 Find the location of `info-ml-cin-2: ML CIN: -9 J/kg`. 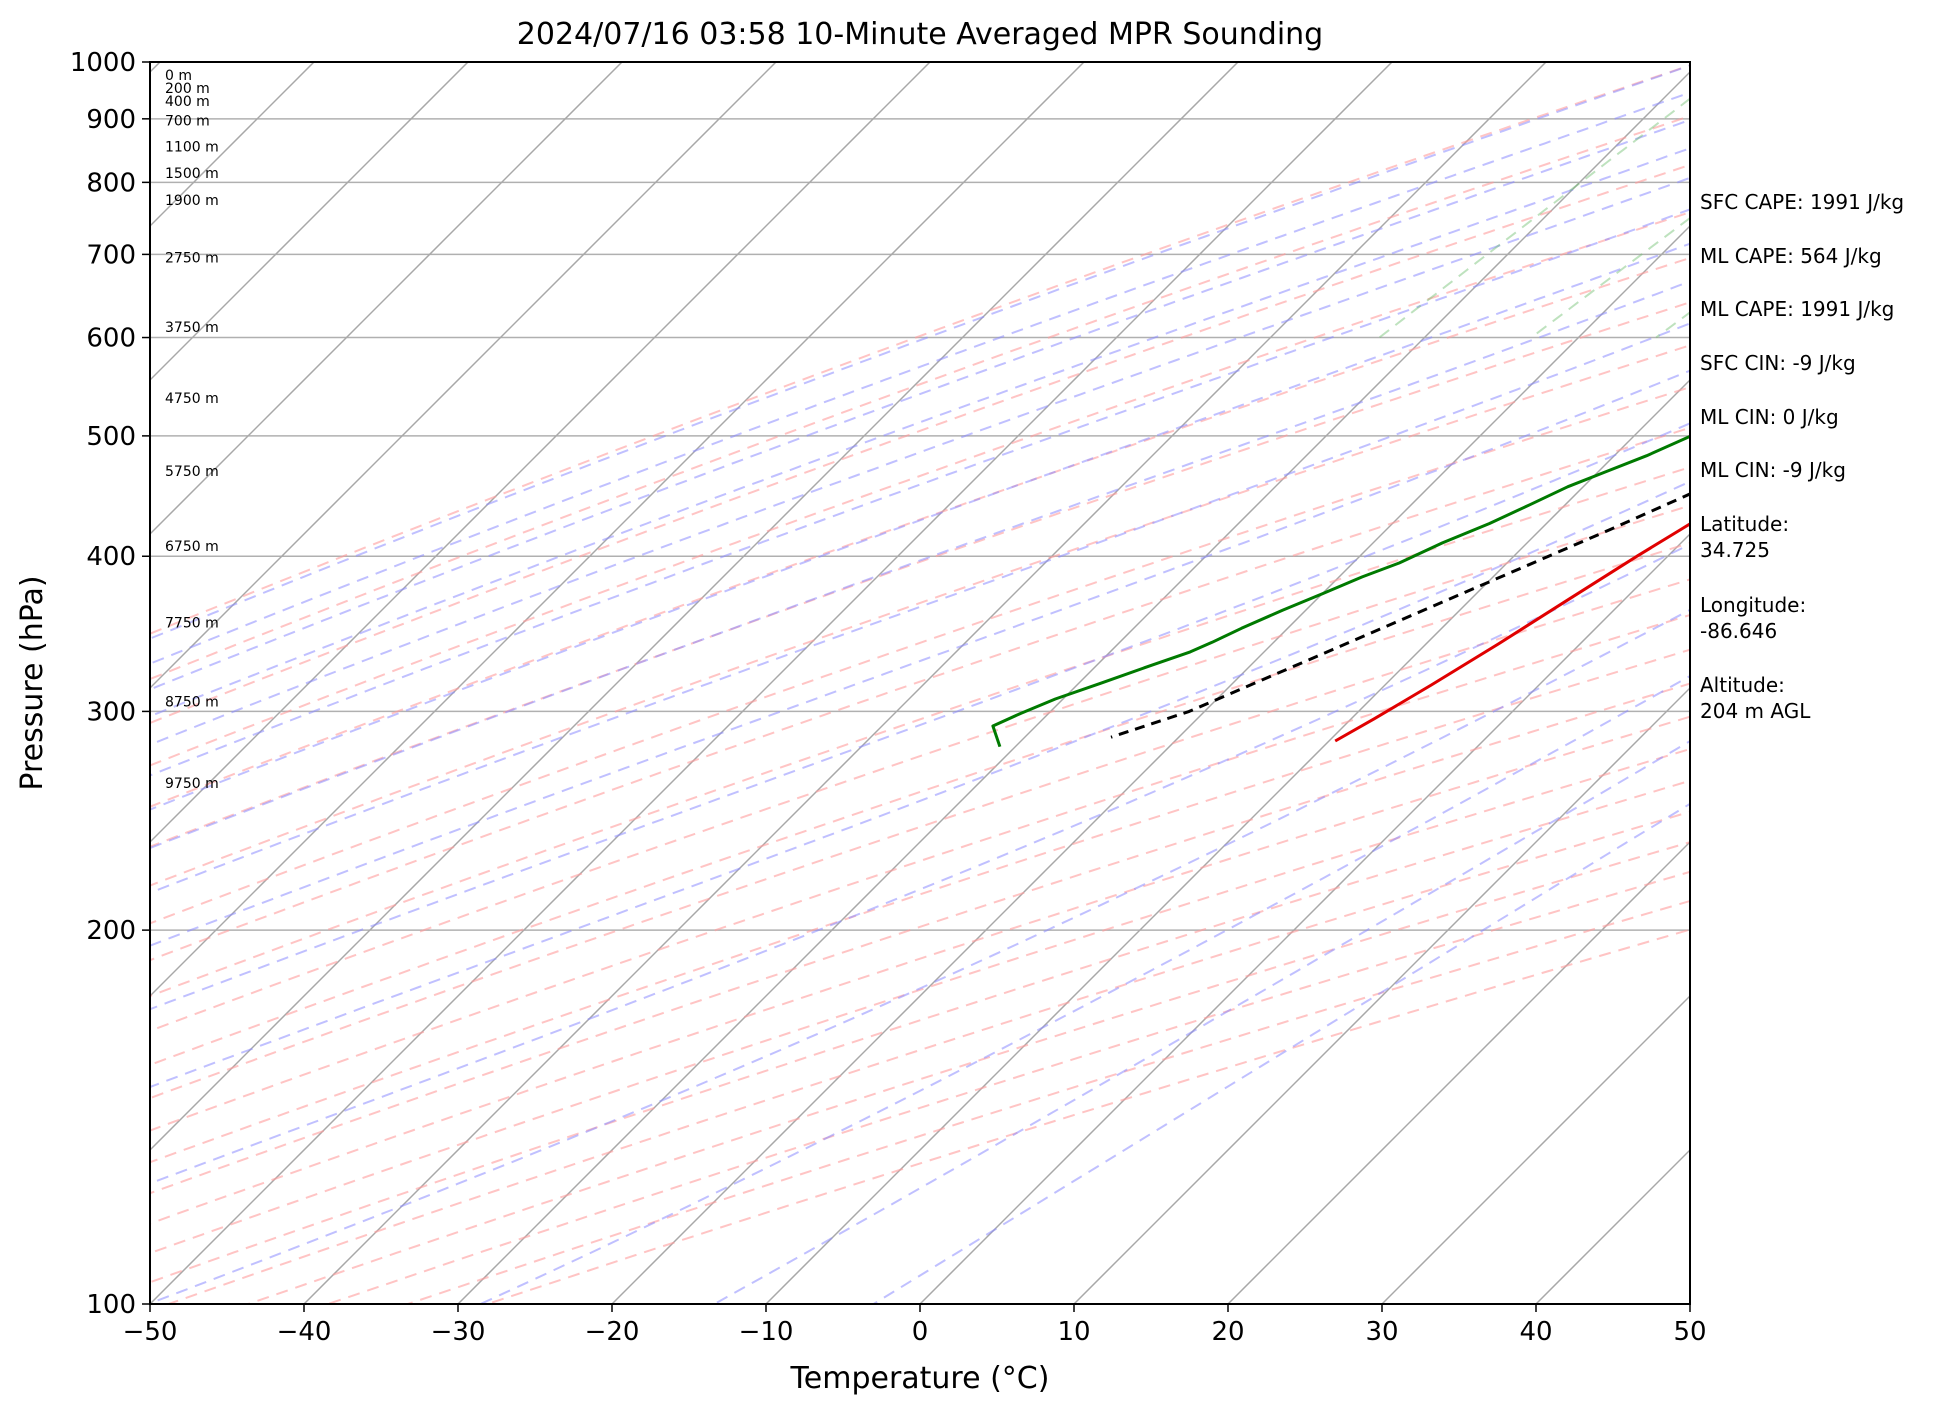

info-ml-cin-2: ML CIN: -9 J/kg is located at coordinates (1773, 470).